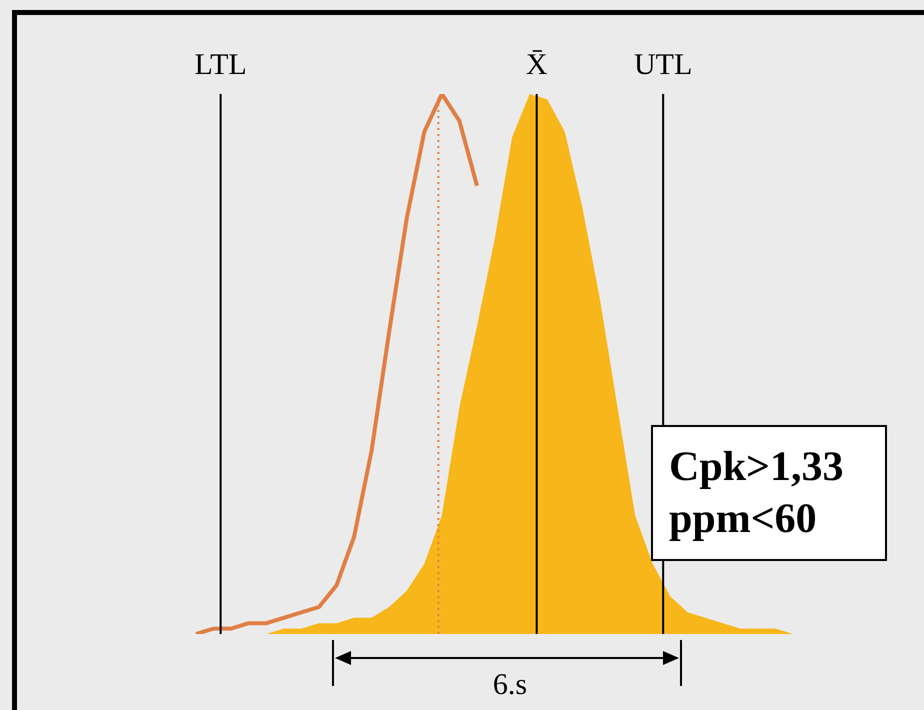  I want to click on text: LTL, so click(220, 64).